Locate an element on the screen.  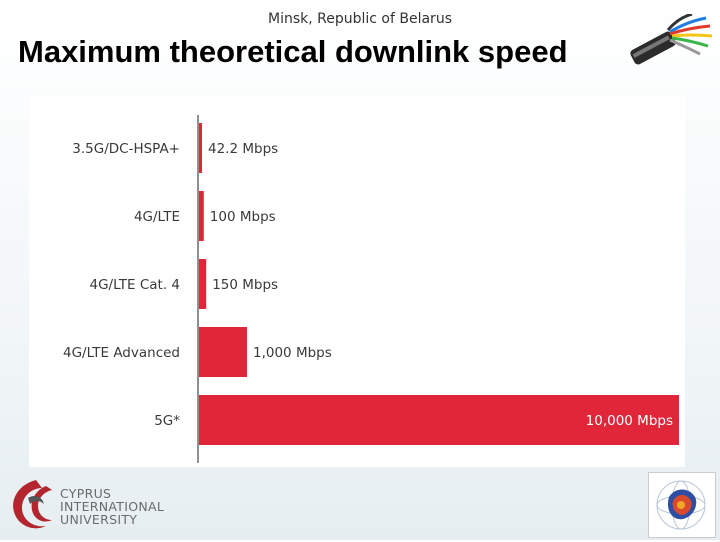
globe-emblem-icon is located at coordinates (681, 505).